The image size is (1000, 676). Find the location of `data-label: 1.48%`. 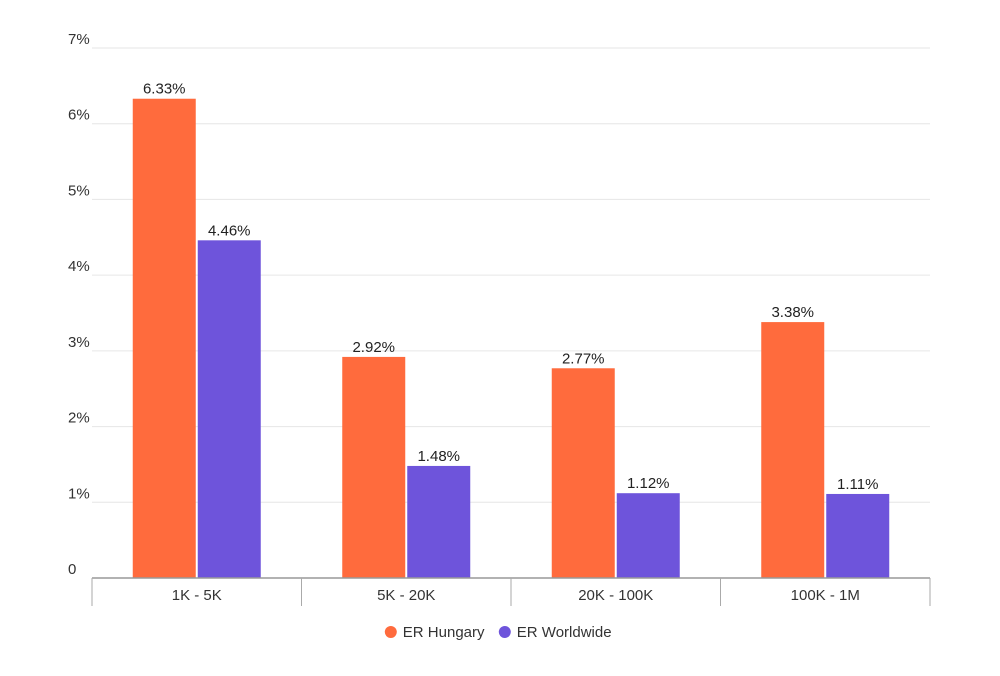

data-label: 1.48% is located at coordinates (438, 456).